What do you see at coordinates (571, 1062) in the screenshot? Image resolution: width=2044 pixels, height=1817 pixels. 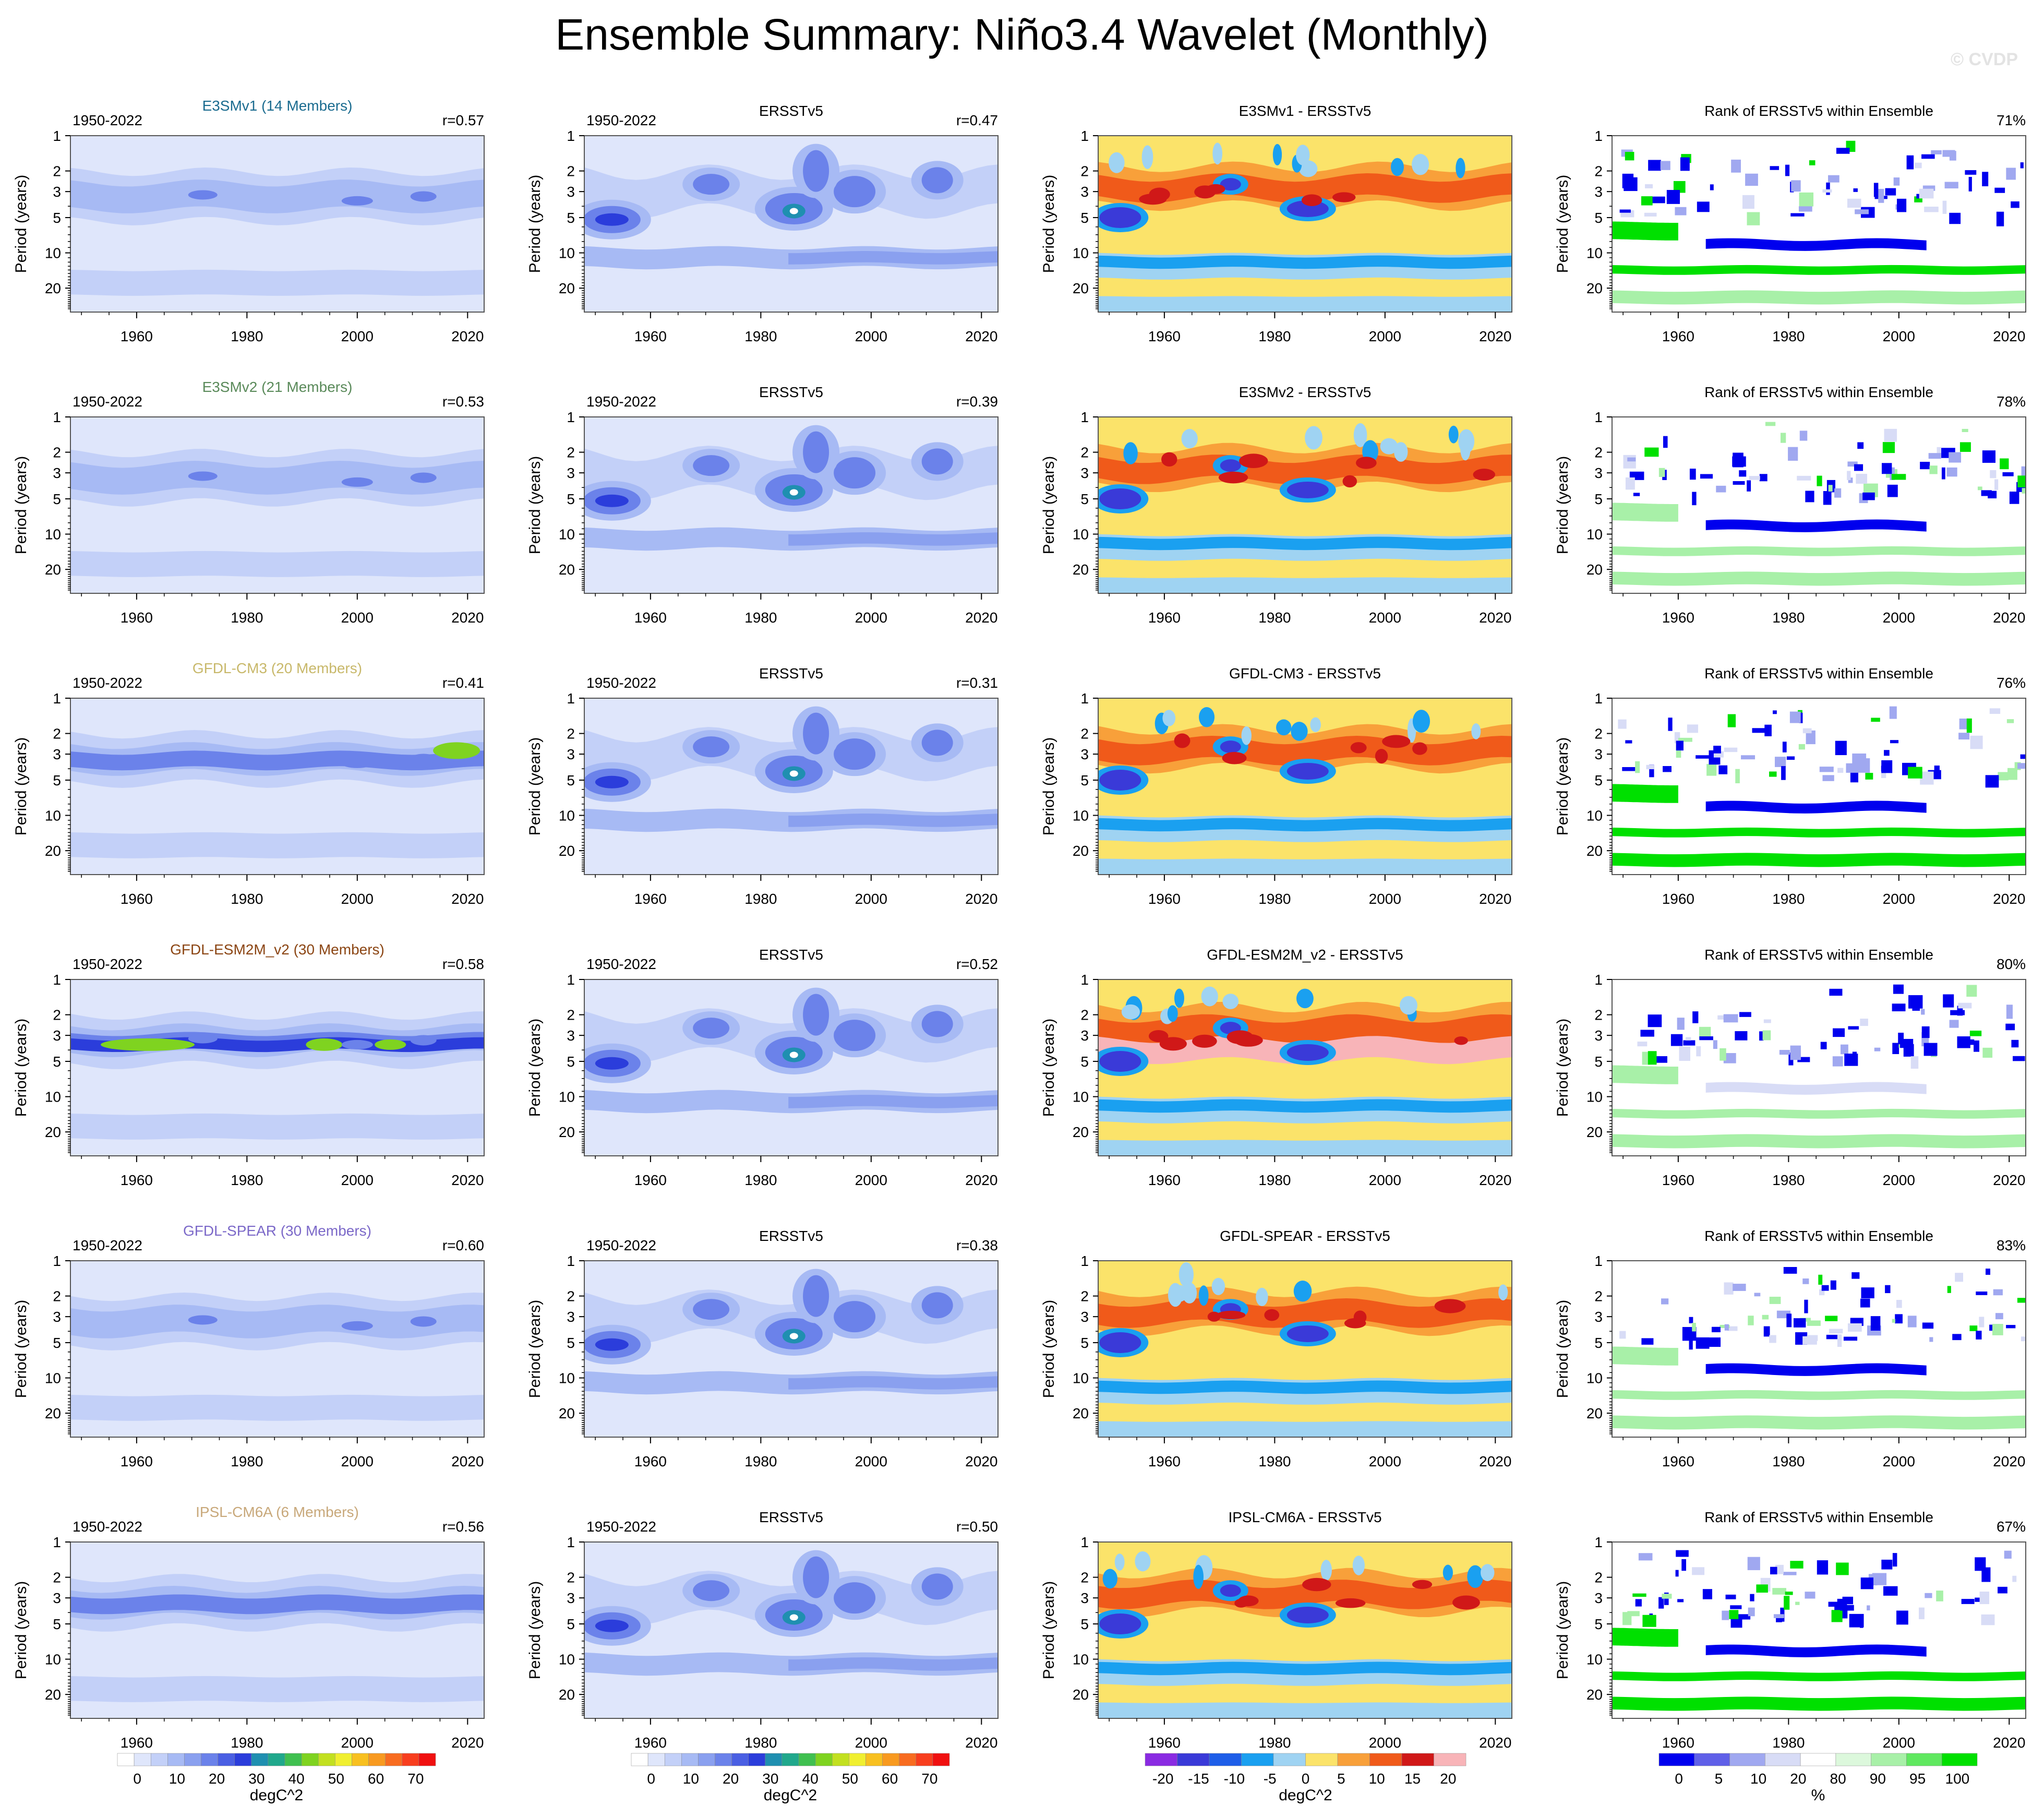 I see `y-tick-label: 5` at bounding box center [571, 1062].